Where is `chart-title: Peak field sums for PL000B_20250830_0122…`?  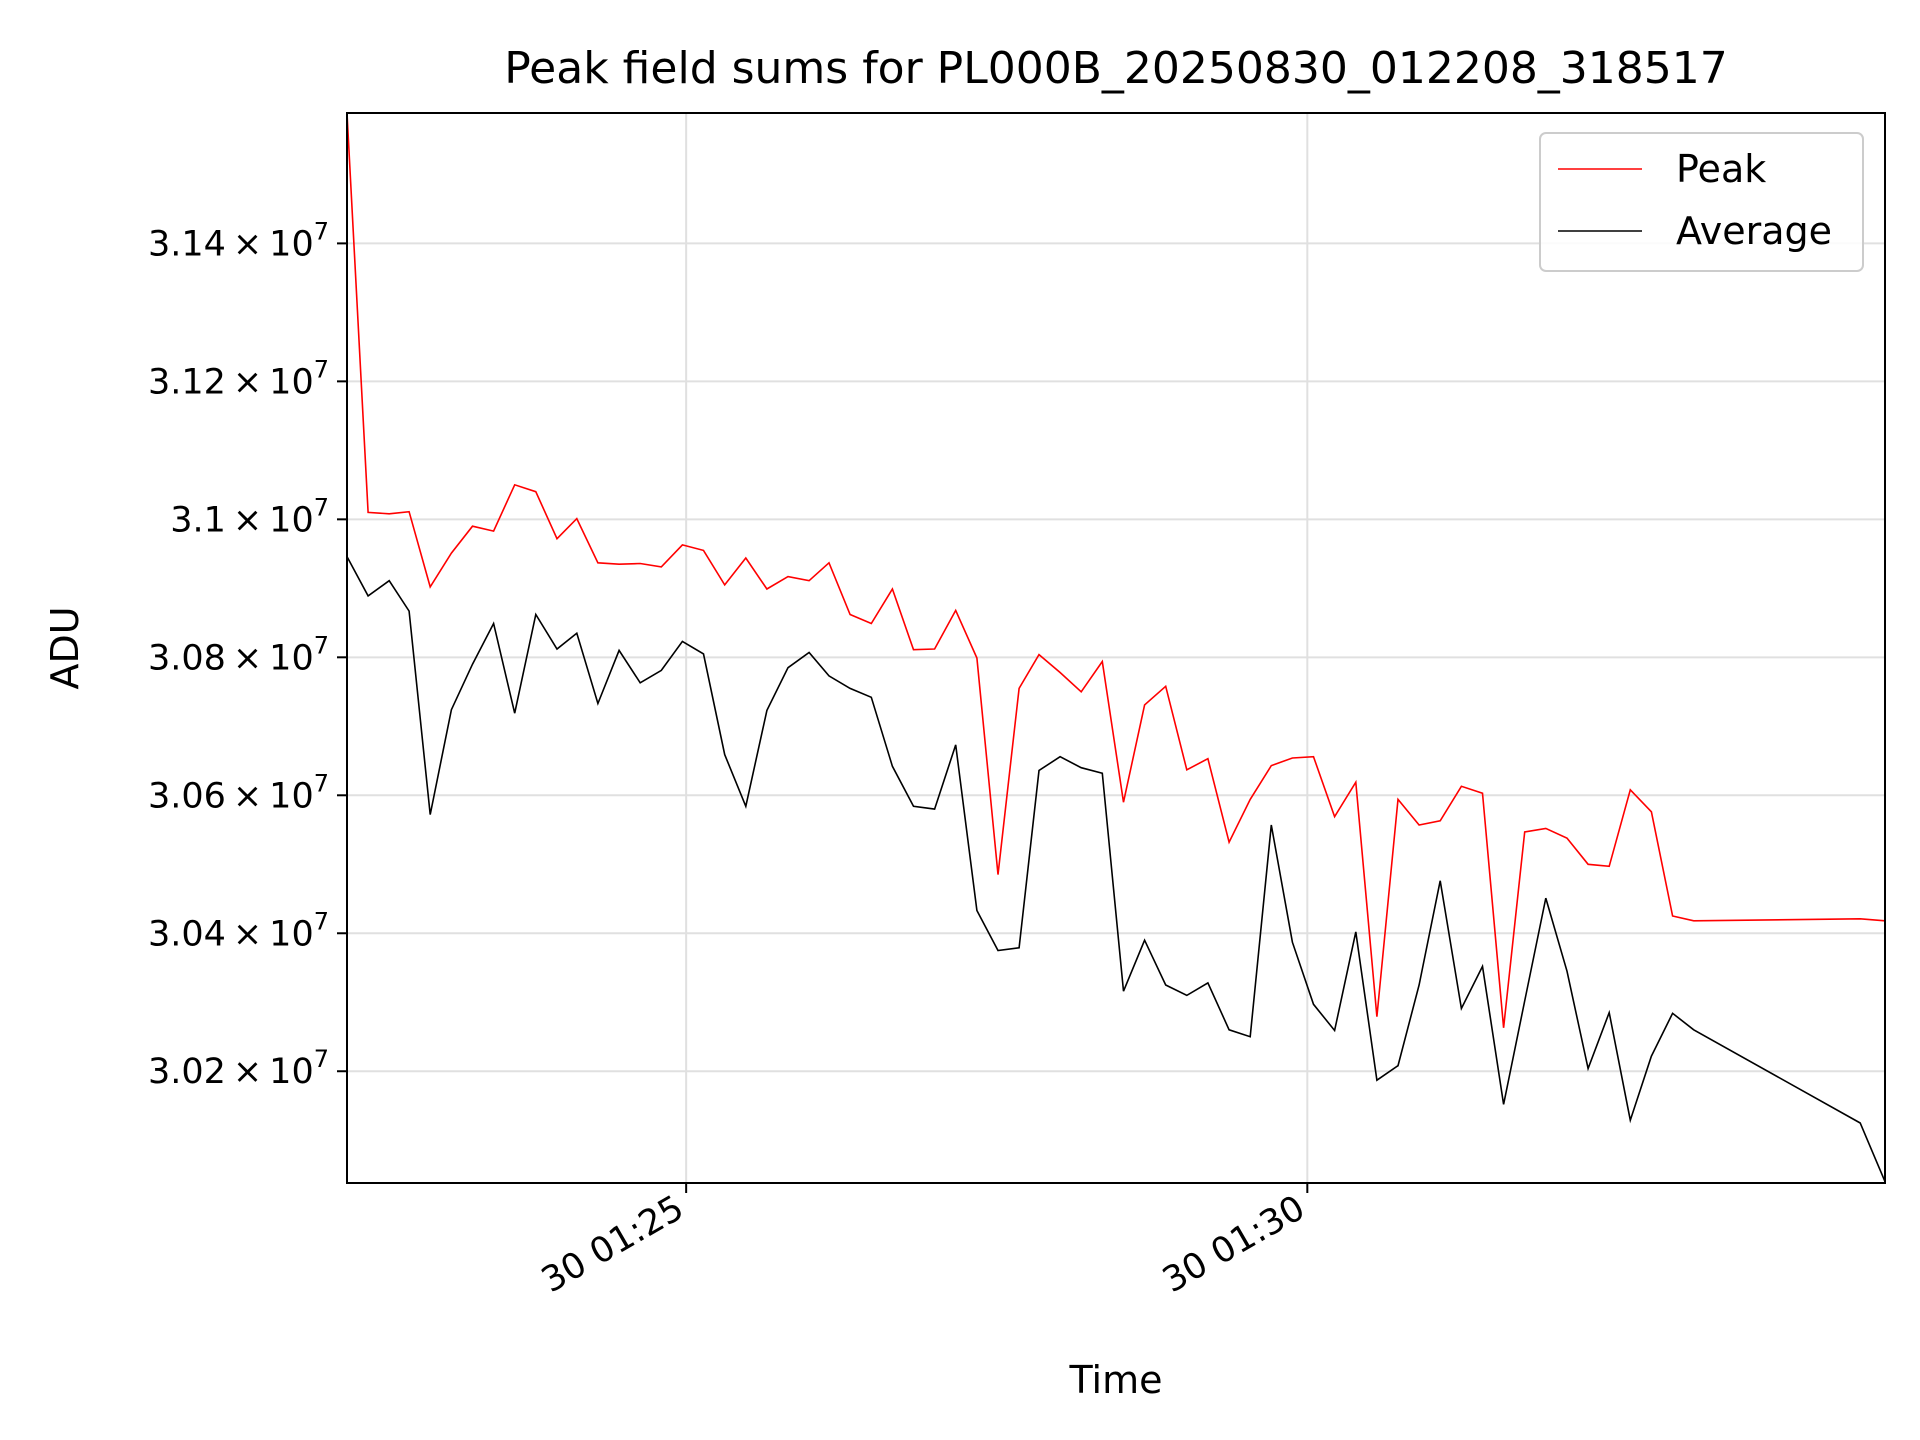
chart-title: Peak field sums for PL000B_20250830_0122… is located at coordinates (1116, 68).